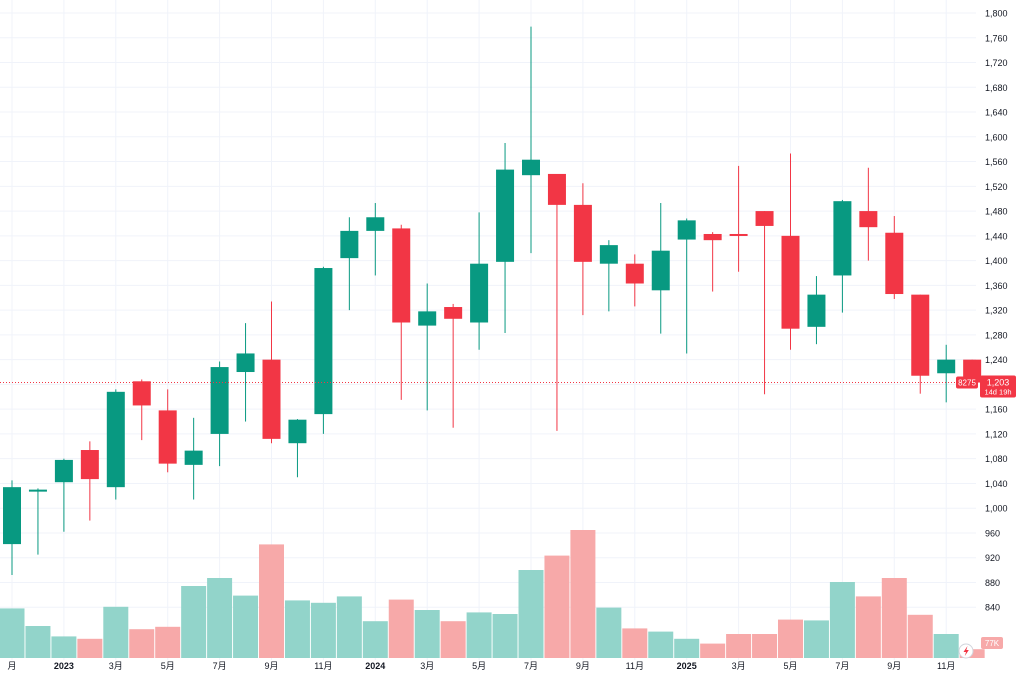  What do you see at coordinates (996, 335) in the screenshot?
I see `y-tick-label: 1,280` at bounding box center [996, 335].